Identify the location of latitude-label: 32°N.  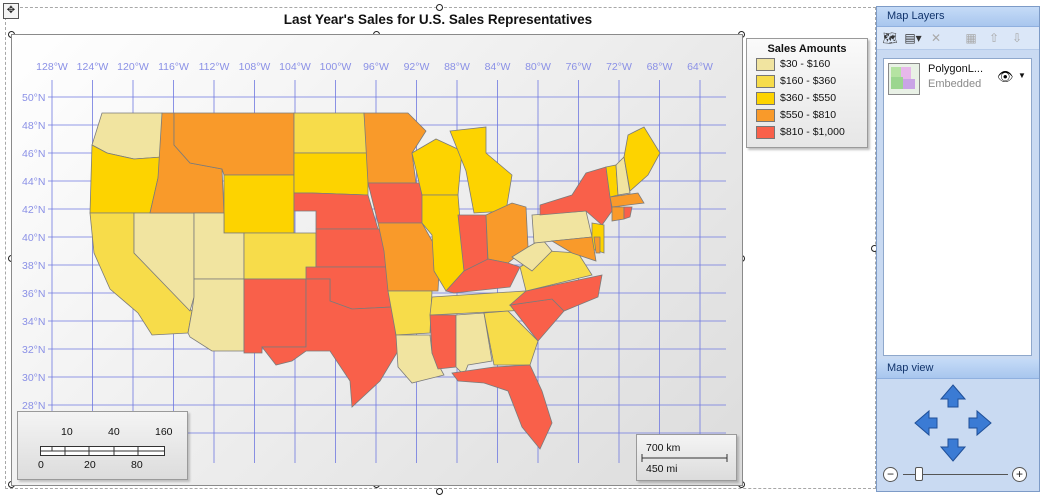
(33, 350).